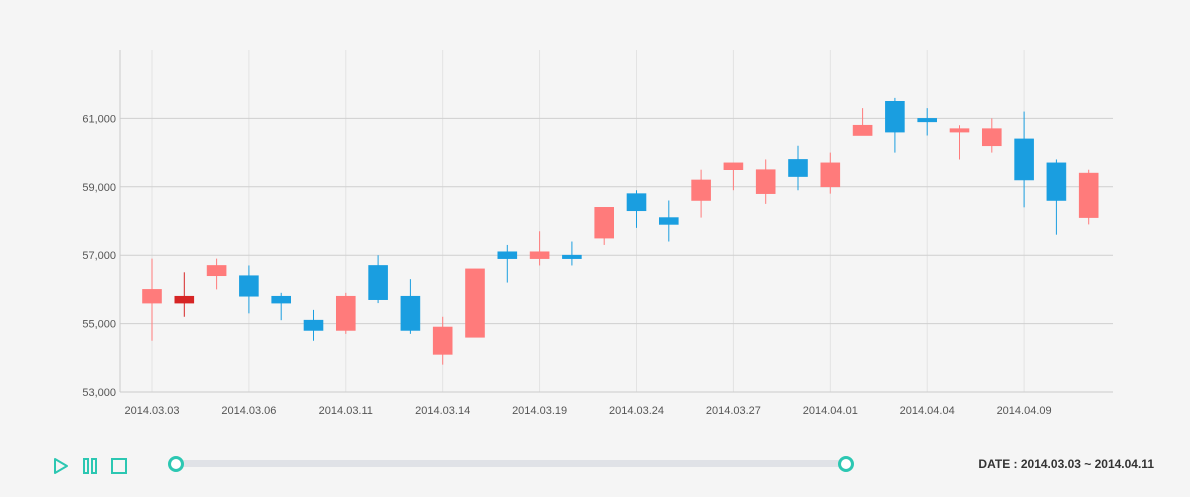  Describe the element at coordinates (99, 188) in the screenshot. I see `y-tick-label: 59,000` at that location.